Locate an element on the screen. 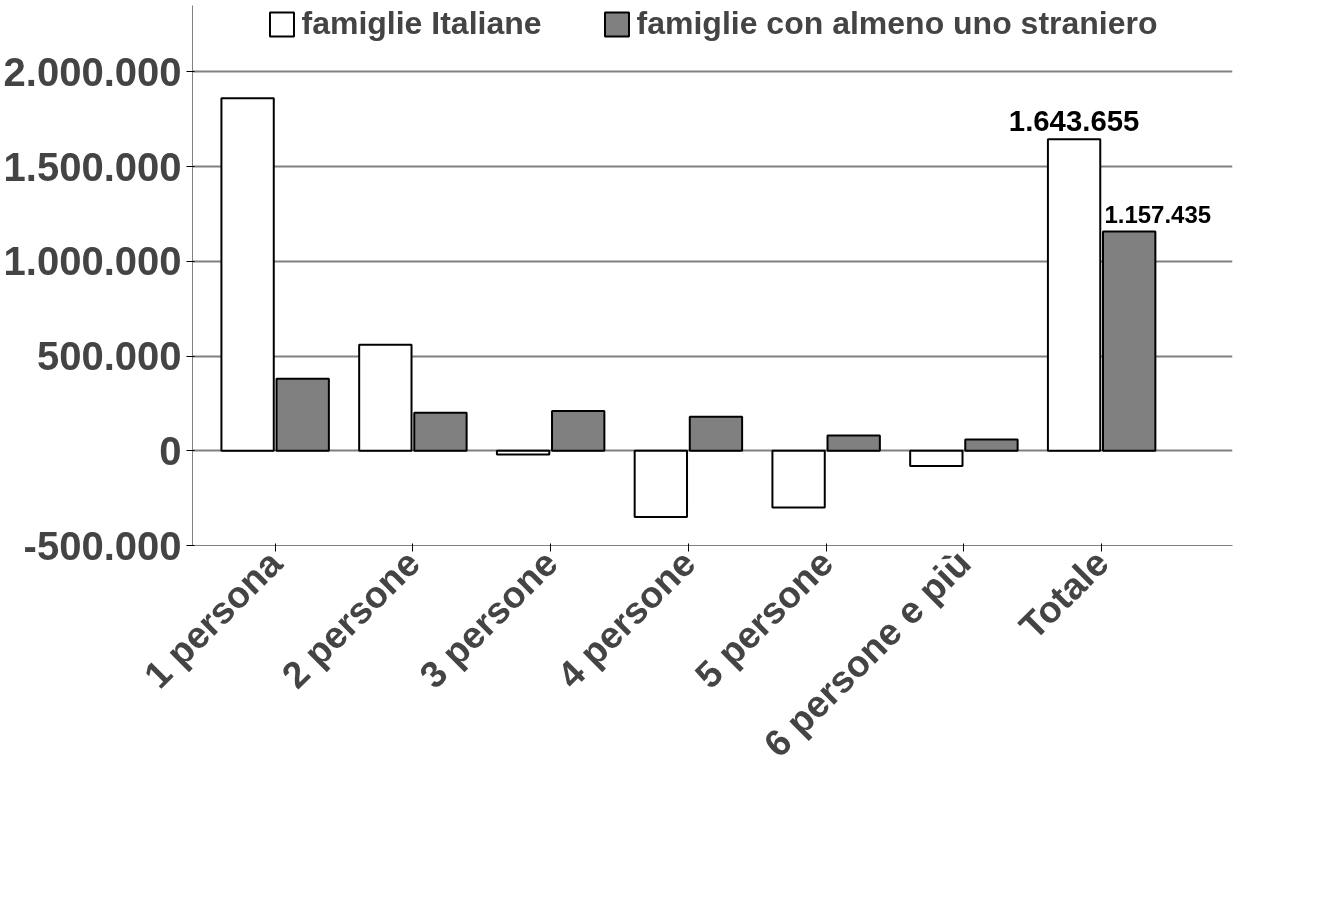 This screenshot has width=1326, height=907. y-tick-label: 500.000 is located at coordinates (109, 356).